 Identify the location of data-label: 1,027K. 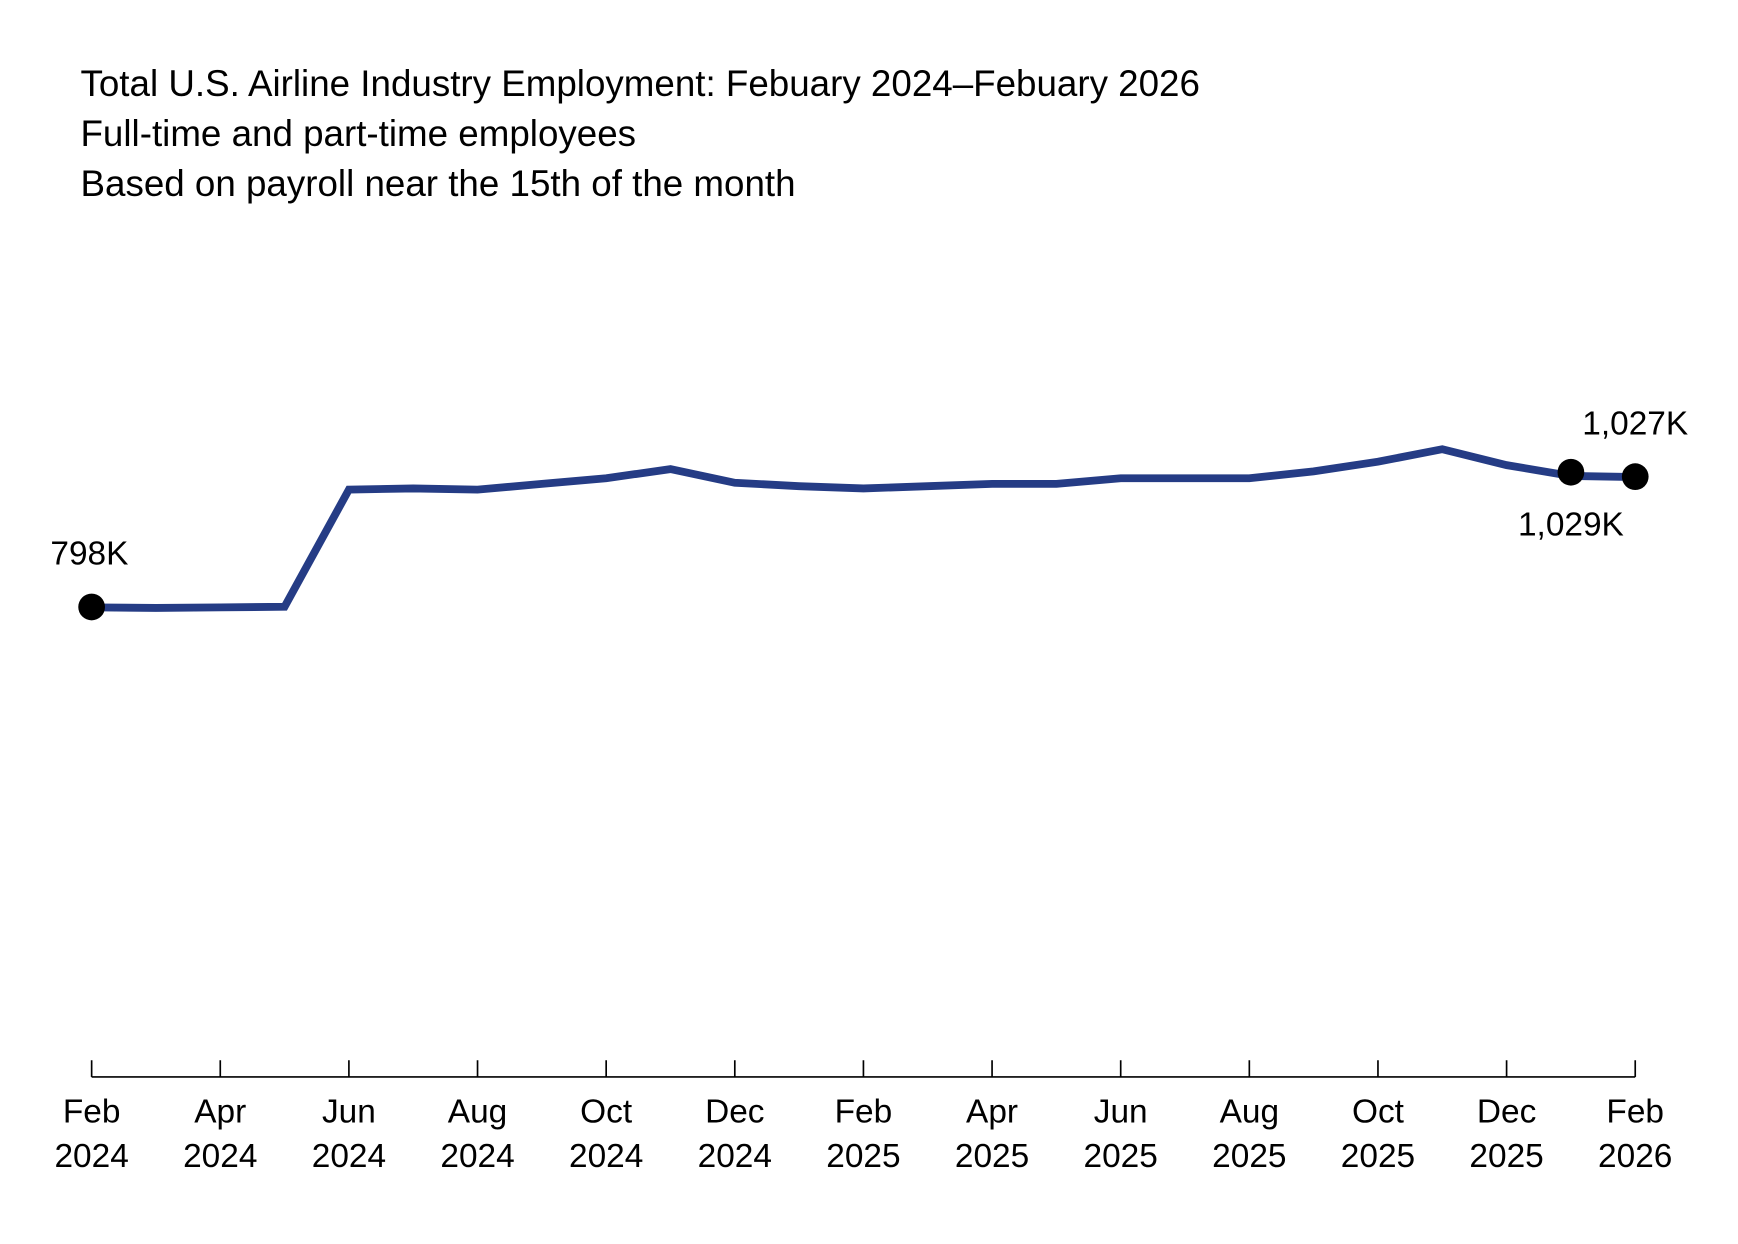
(1635, 423).